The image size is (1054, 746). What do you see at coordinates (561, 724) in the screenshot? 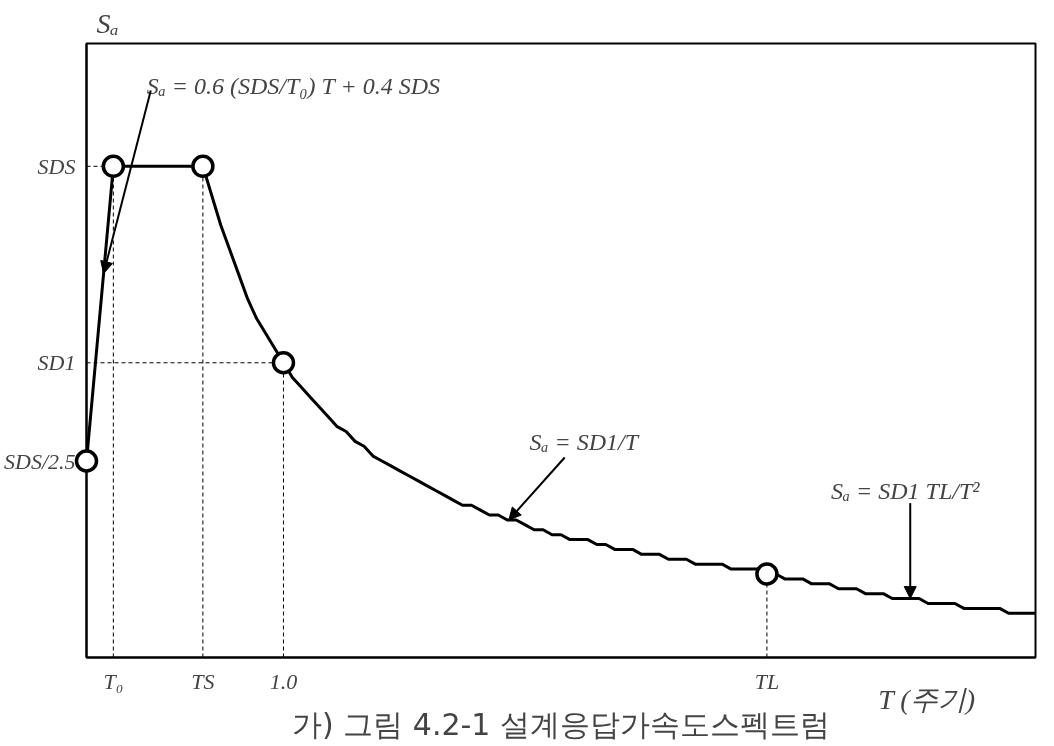
I see `text: 가) 그림 4.2-1 설계응답가속도스펙트럼` at bounding box center [561, 724].